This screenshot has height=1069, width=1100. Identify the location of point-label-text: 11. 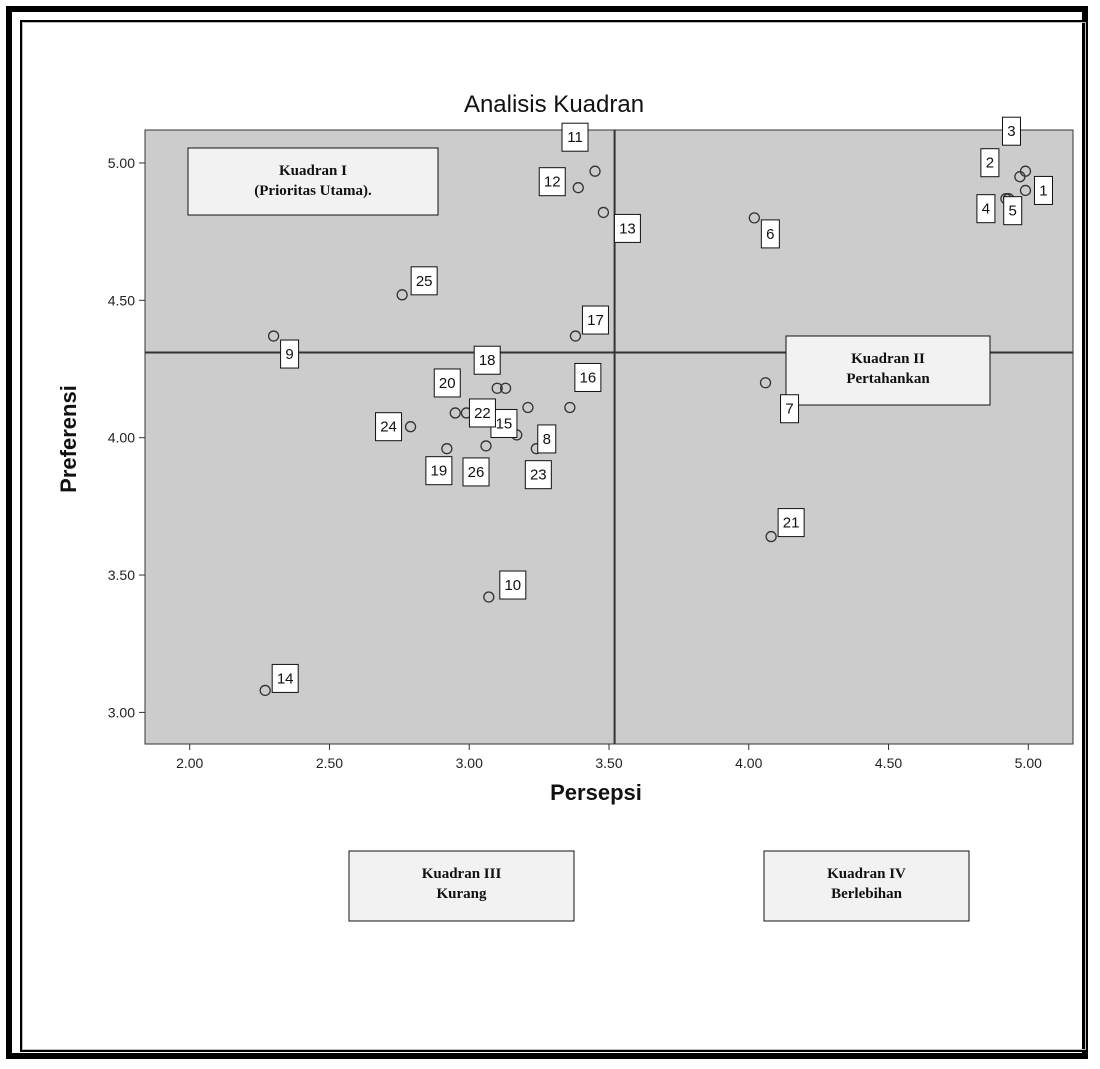
(575, 137).